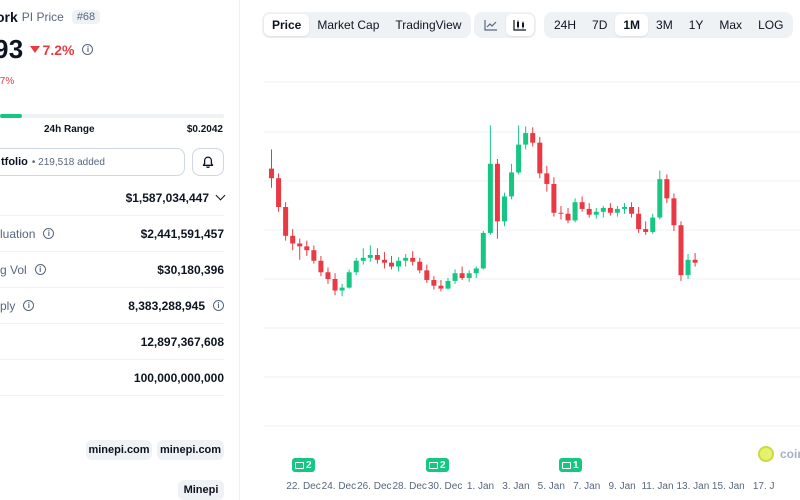 The height and width of the screenshot is (500, 800). What do you see at coordinates (731, 25) in the screenshot?
I see `range-max: Max` at bounding box center [731, 25].